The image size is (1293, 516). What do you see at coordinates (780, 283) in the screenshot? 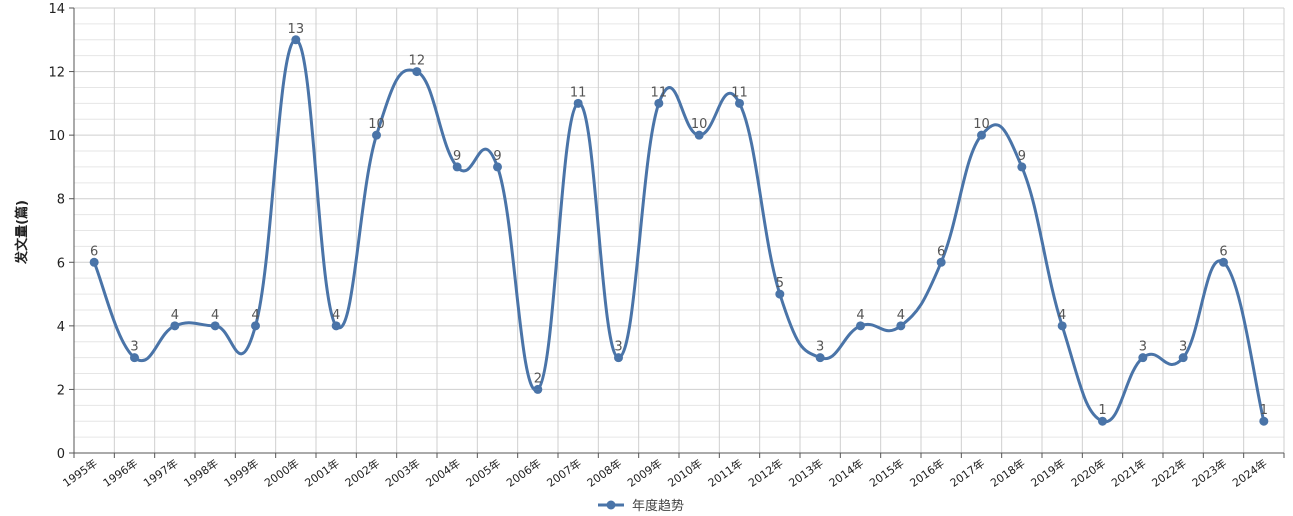
I see `data-label: 5` at bounding box center [780, 283].